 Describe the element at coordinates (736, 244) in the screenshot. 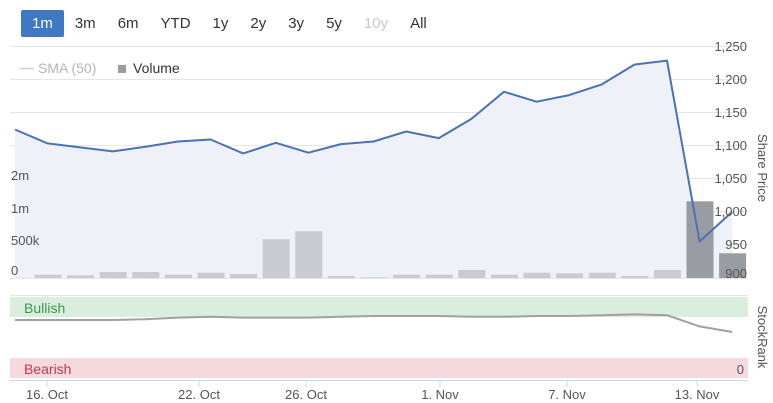

I see `price-tick: 950` at that location.